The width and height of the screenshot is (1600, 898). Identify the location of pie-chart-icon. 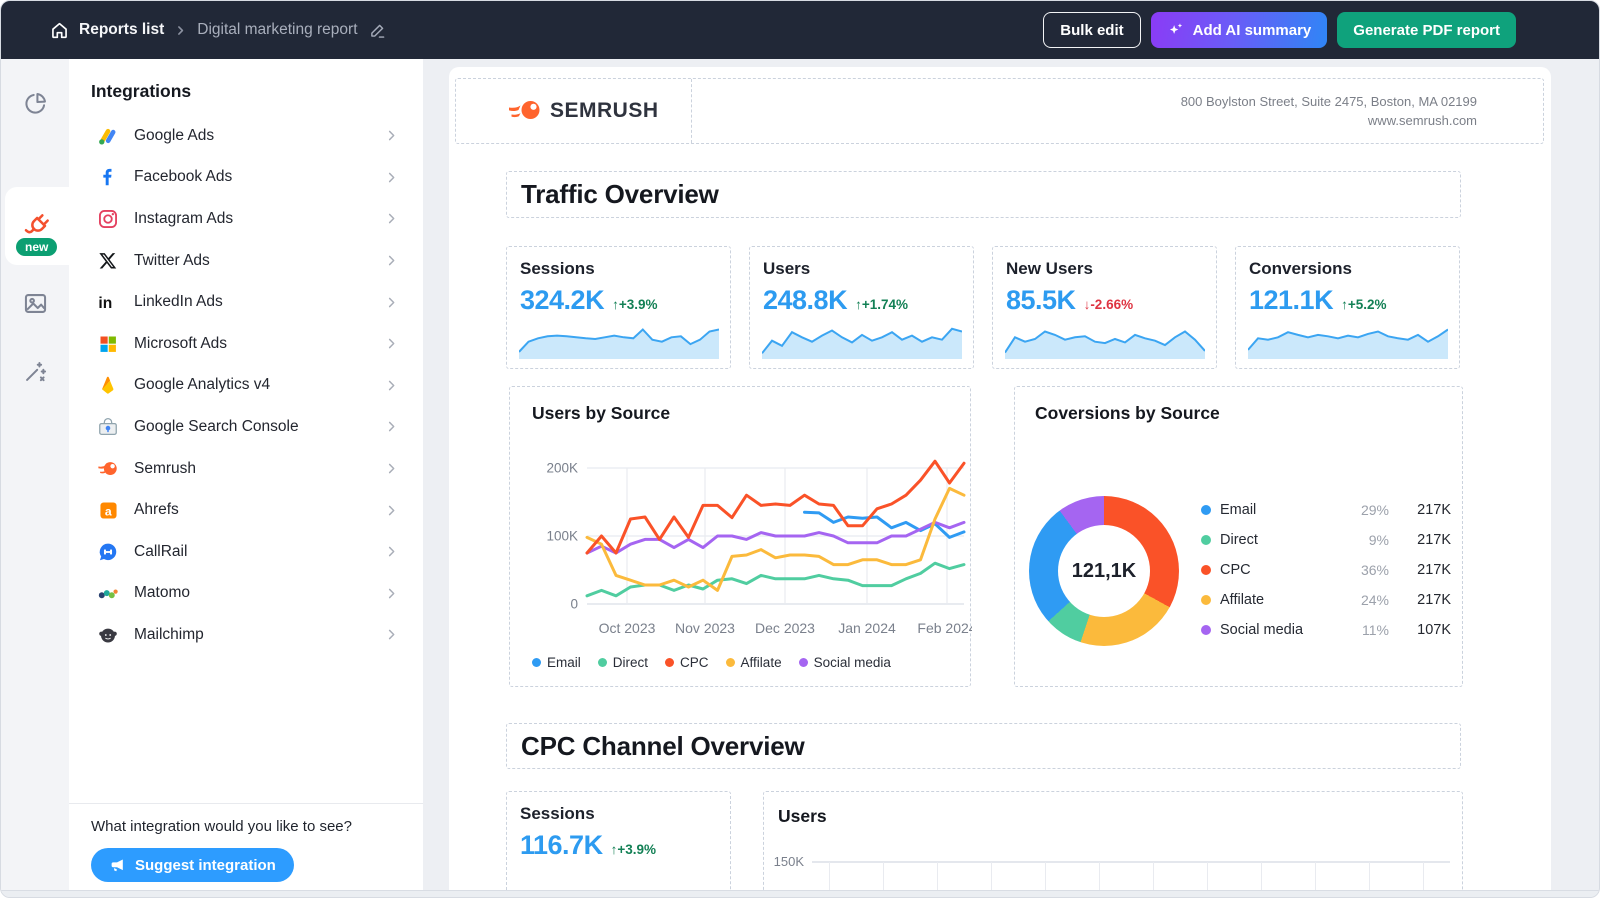
(35, 103).